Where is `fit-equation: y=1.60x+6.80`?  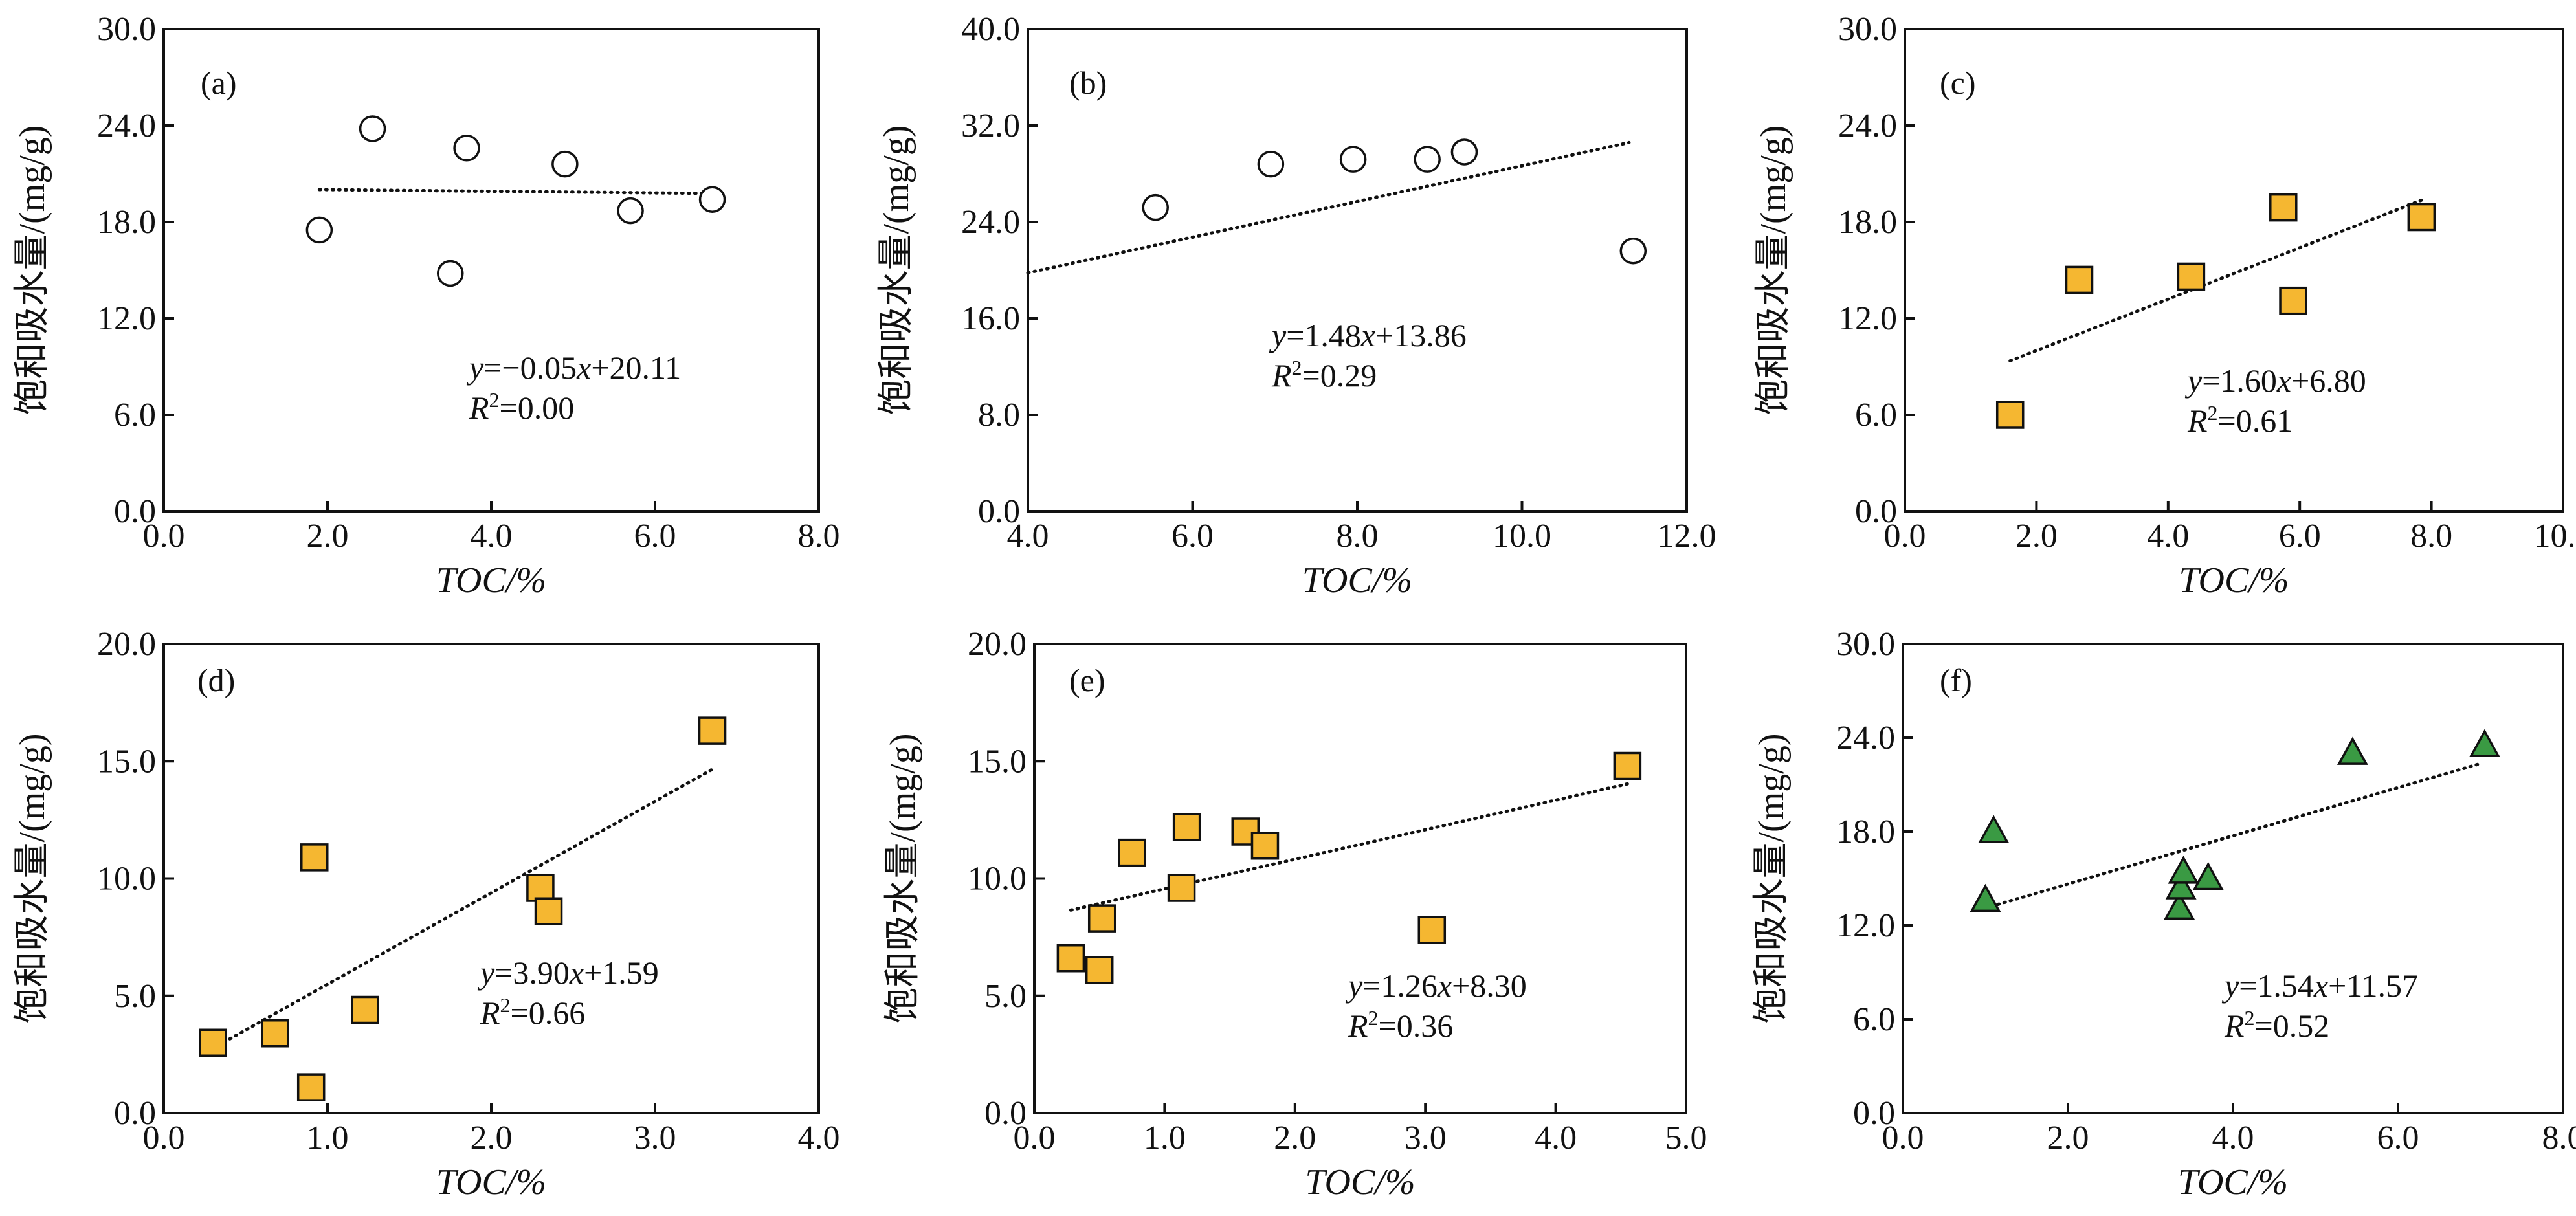
fit-equation: y=1.60x+6.80 is located at coordinates (2275, 380).